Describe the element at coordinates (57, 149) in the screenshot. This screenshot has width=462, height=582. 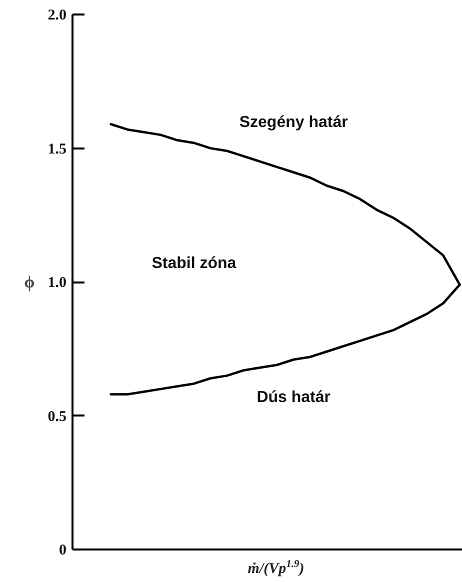
I see `y-tick-label: 1.5` at that location.